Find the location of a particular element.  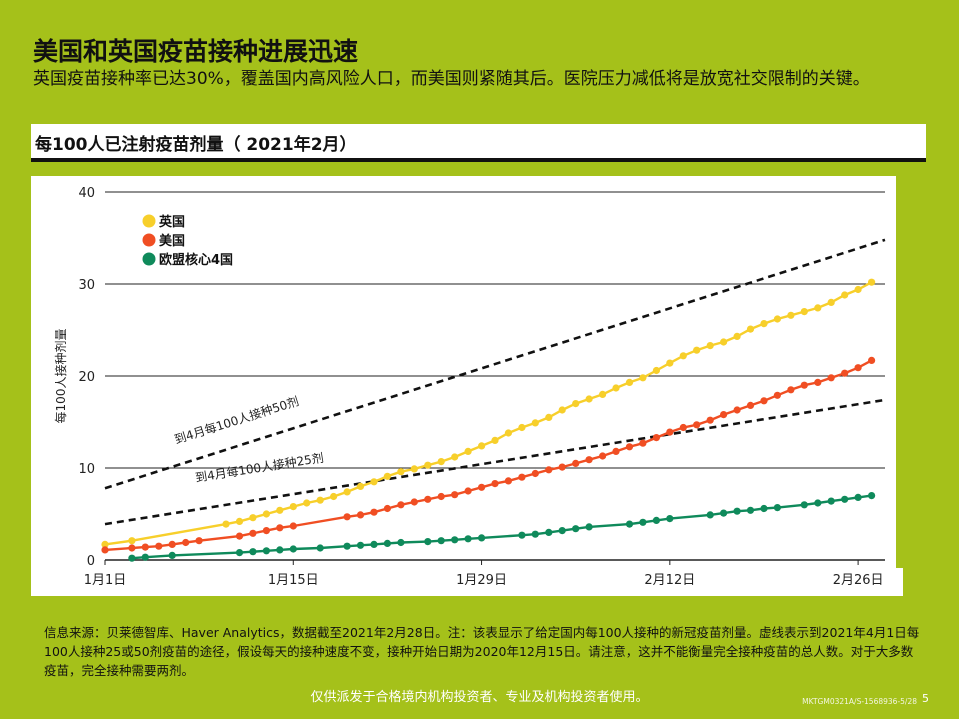

x-tick-label: 1月15日 is located at coordinates (293, 580).